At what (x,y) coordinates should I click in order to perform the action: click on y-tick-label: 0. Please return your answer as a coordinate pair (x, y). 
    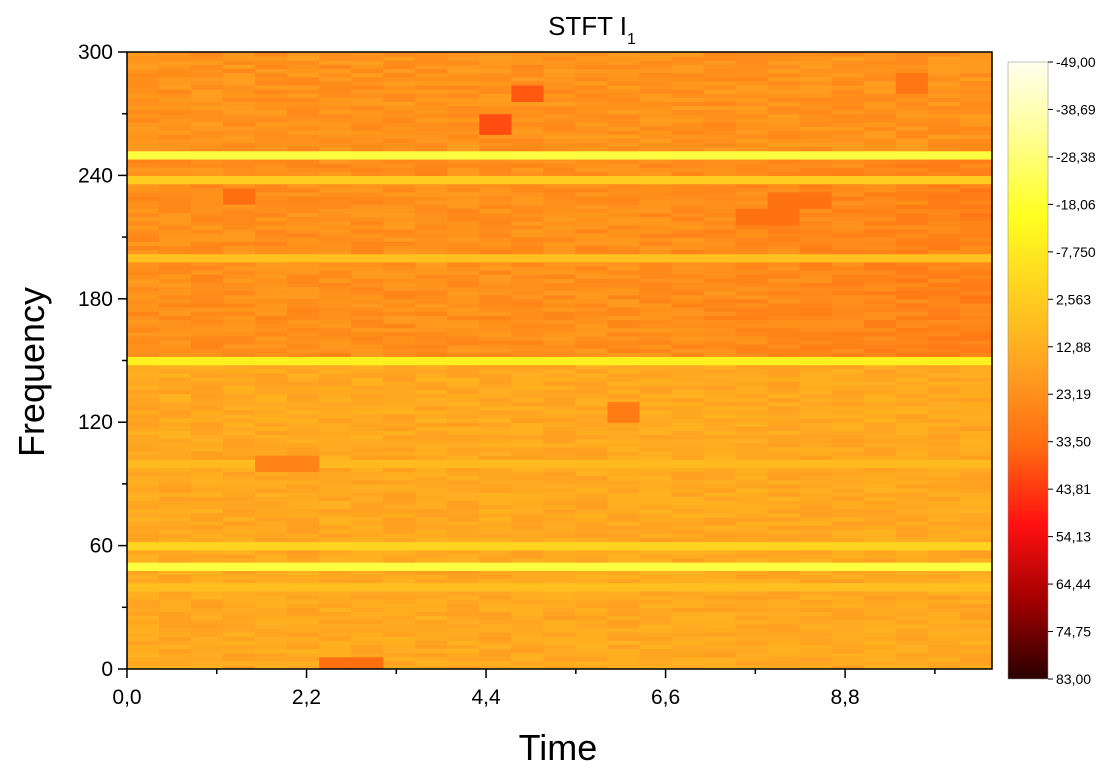
    Looking at the image, I should click on (107, 669).